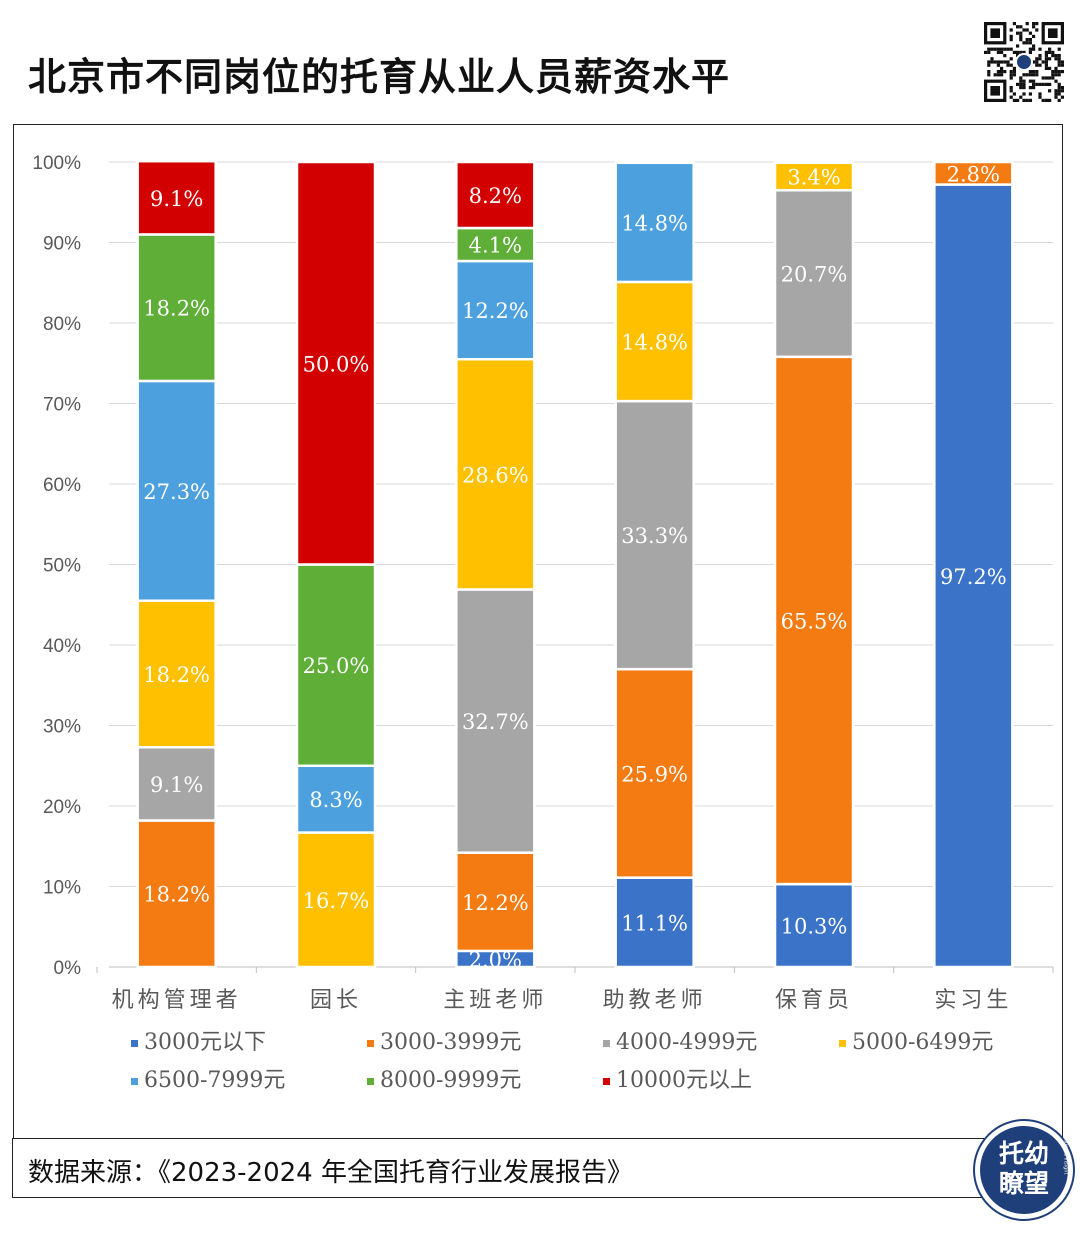 The image size is (1080, 1246). What do you see at coordinates (973, 1000) in the screenshot?
I see `x-tick-label: 实习生` at bounding box center [973, 1000].